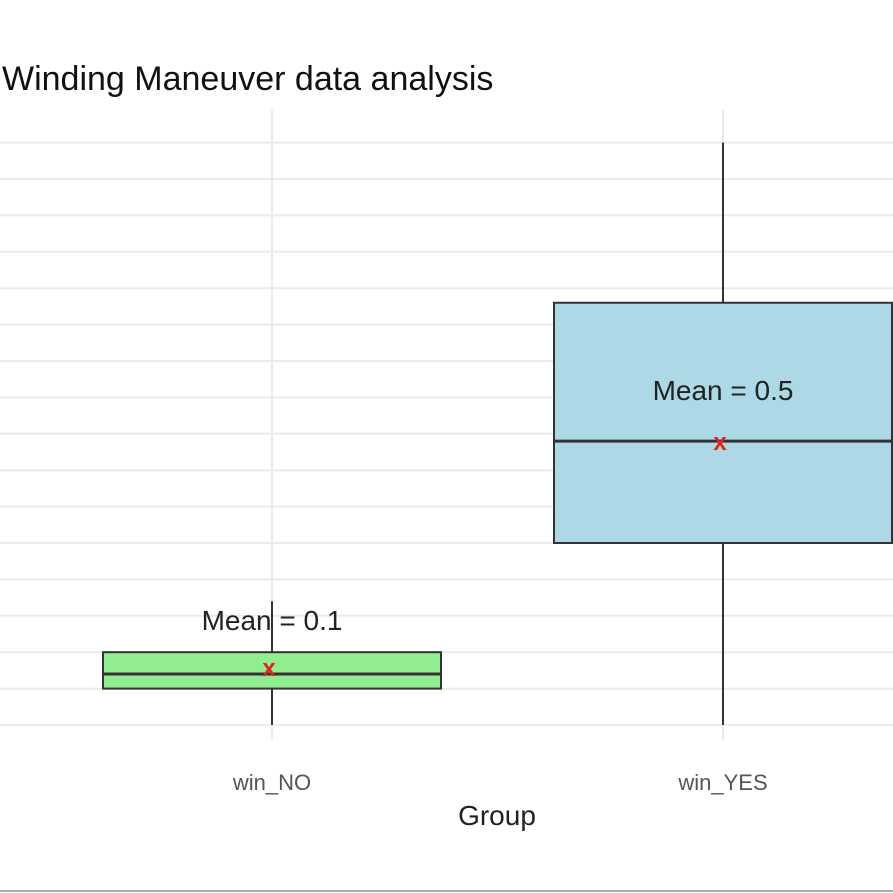 The height and width of the screenshot is (893, 893). Describe the element at coordinates (500, 782) in the screenshot. I see `x-axis-ticks: win_NO win_YES` at that location.